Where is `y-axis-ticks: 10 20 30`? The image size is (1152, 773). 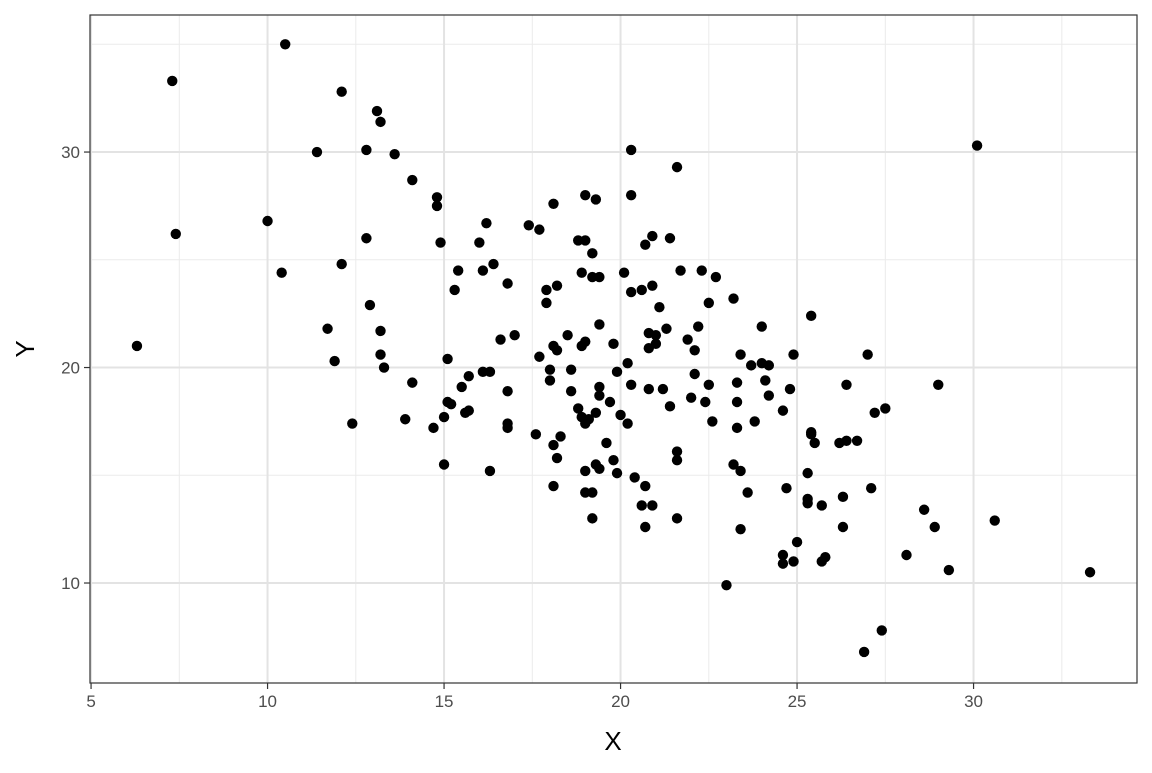 y-axis-ticks: 10 20 30 is located at coordinates (75, 368).